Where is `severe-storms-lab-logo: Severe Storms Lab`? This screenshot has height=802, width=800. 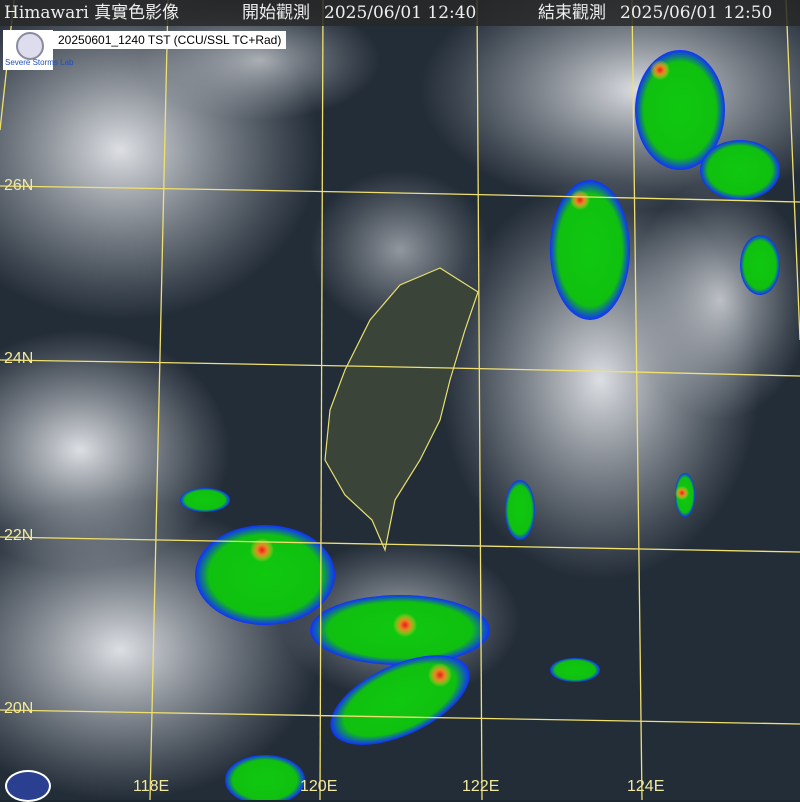 severe-storms-lab-logo: Severe Storms Lab is located at coordinates (38, 50).